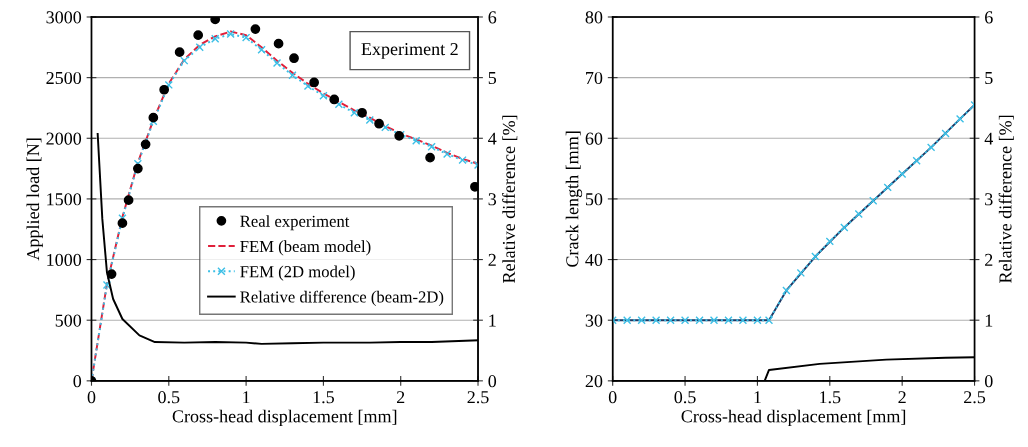 The height and width of the screenshot is (447, 1028). I want to click on y-tick-label: 30, so click(594, 320).